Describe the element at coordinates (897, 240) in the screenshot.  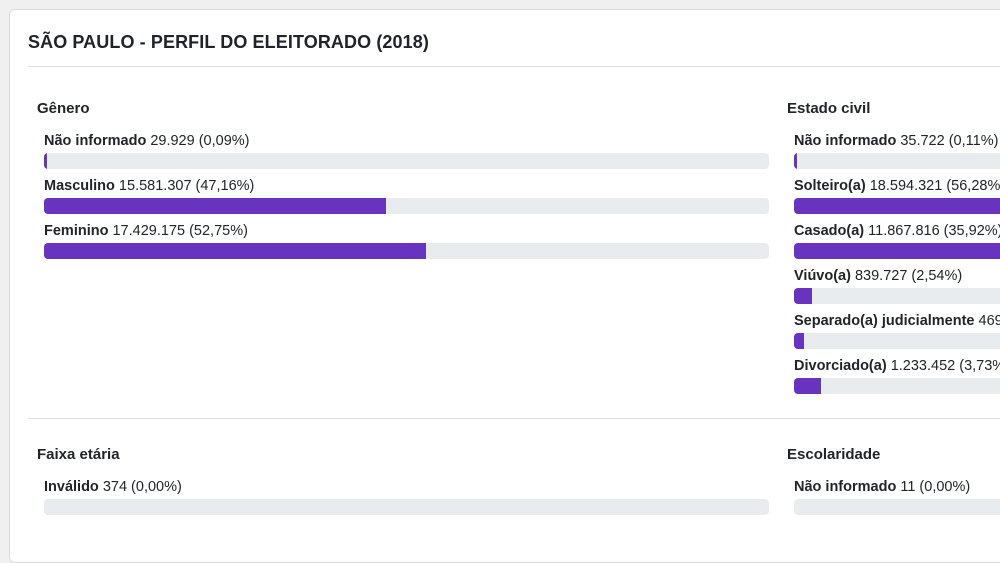
I see `bar-item: Casado(a) 11.867.816 (35,92%)` at that location.